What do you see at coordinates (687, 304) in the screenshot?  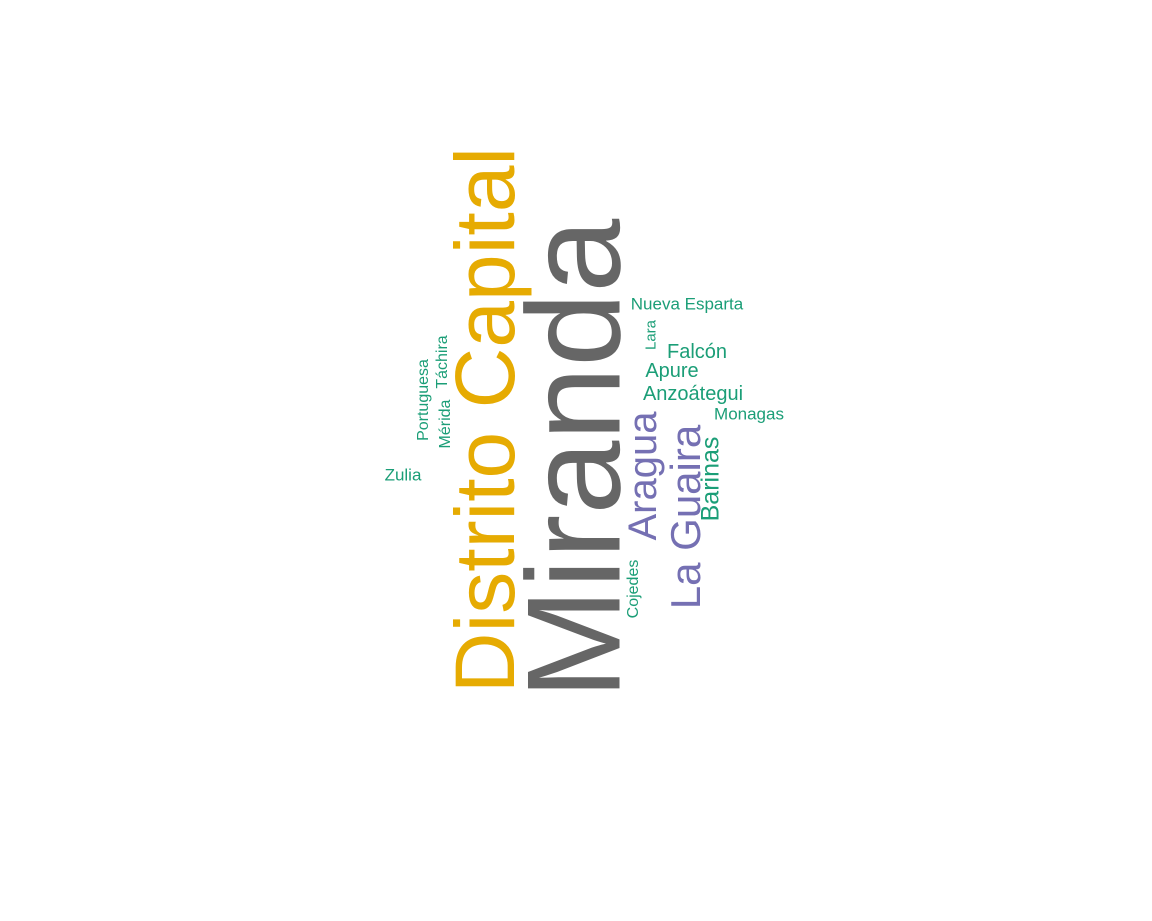 I see `word-nueva-esparta: Nueva Esparta` at bounding box center [687, 304].